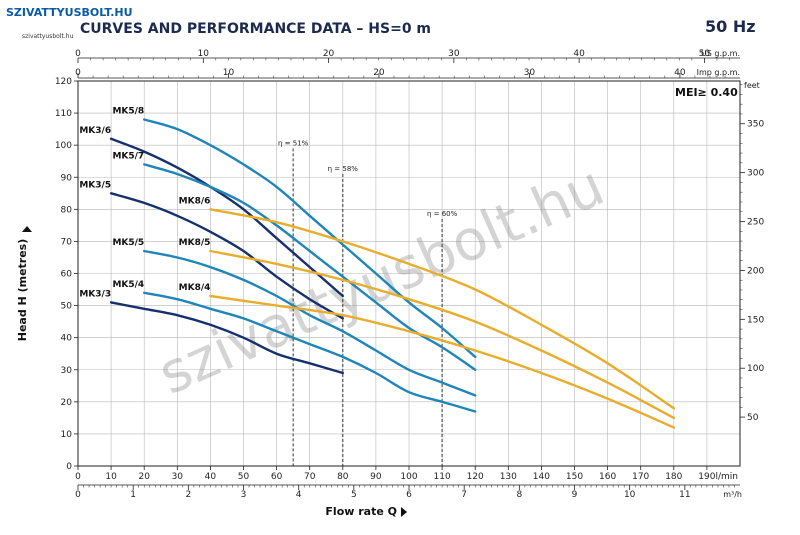 Image resolution: width=800 pixels, height=535 pixels. I want to click on y-tick-label: 70, so click(67, 242).